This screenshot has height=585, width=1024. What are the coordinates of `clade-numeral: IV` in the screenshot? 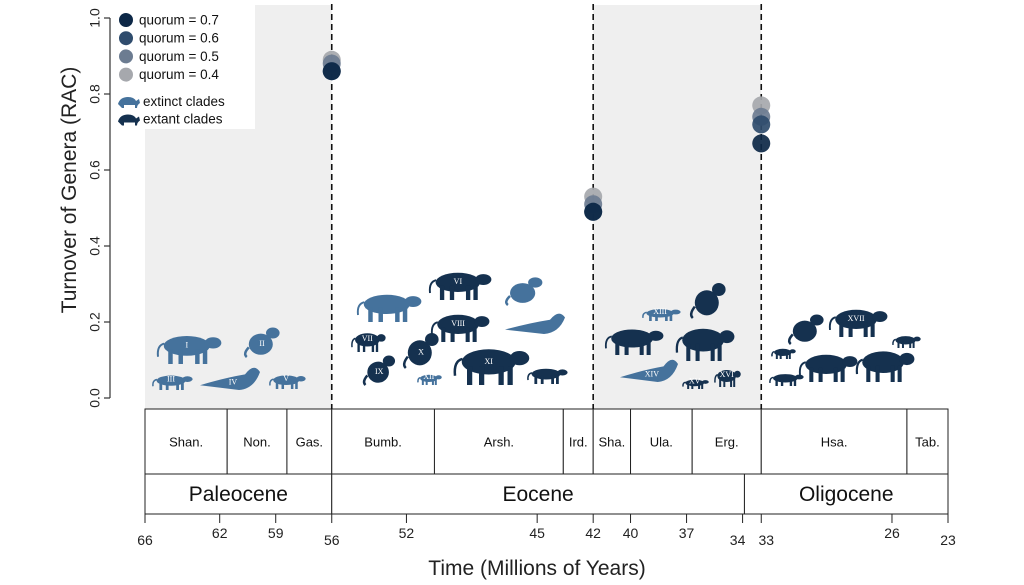 It's located at (233, 382).